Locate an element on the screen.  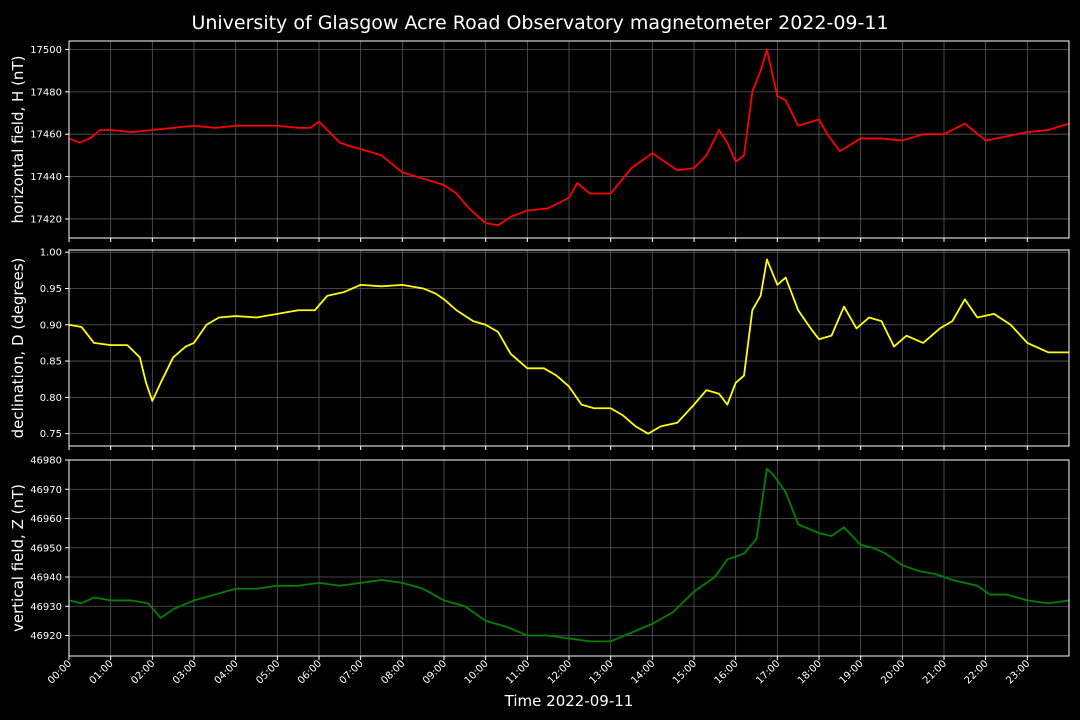
y-tick-label: 0.95 is located at coordinates (51, 289).